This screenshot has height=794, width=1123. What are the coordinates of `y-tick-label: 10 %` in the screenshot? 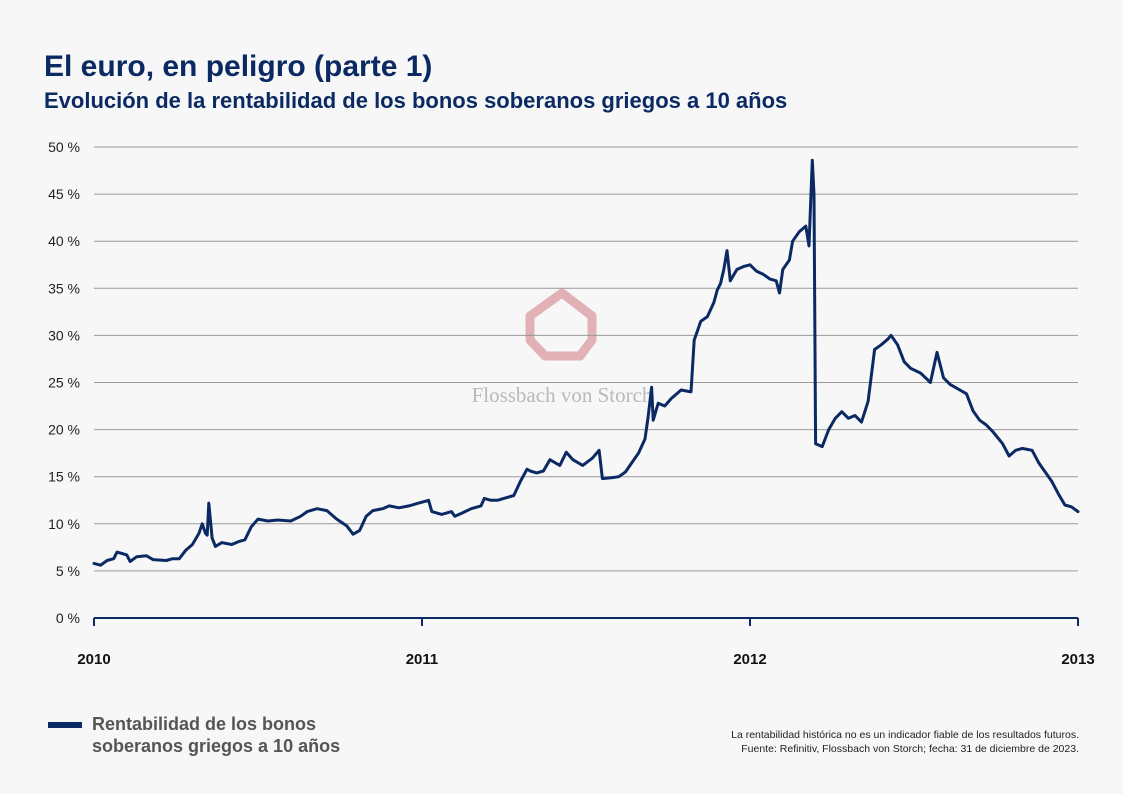 It's located at (64, 524).